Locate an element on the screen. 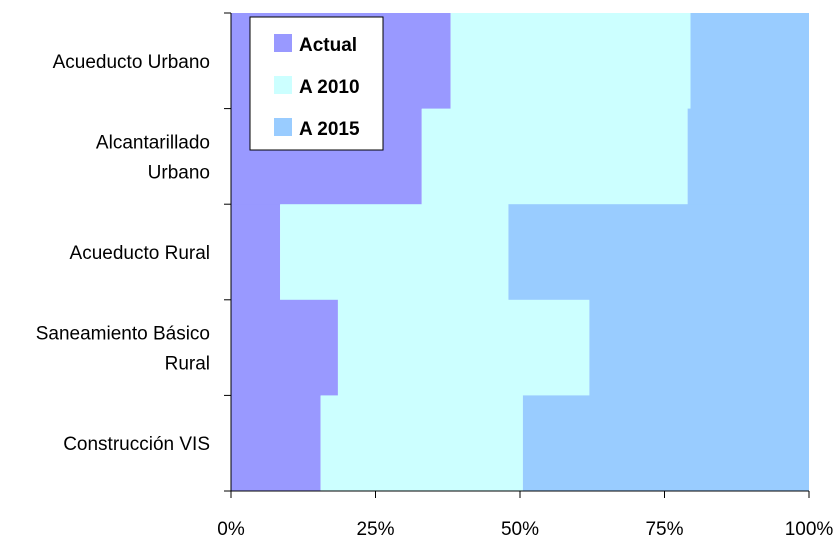  category-label: Construcción VIS is located at coordinates (136, 444).